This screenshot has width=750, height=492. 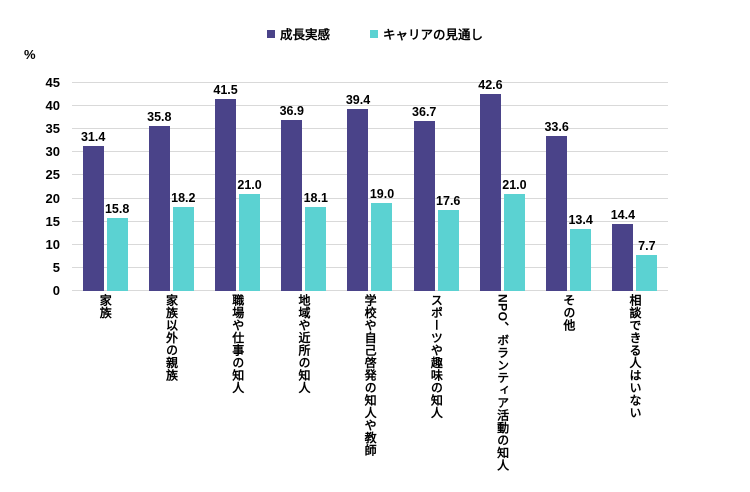 I want to click on bar-series2-cat4: 18.1, so click(x=316, y=241).